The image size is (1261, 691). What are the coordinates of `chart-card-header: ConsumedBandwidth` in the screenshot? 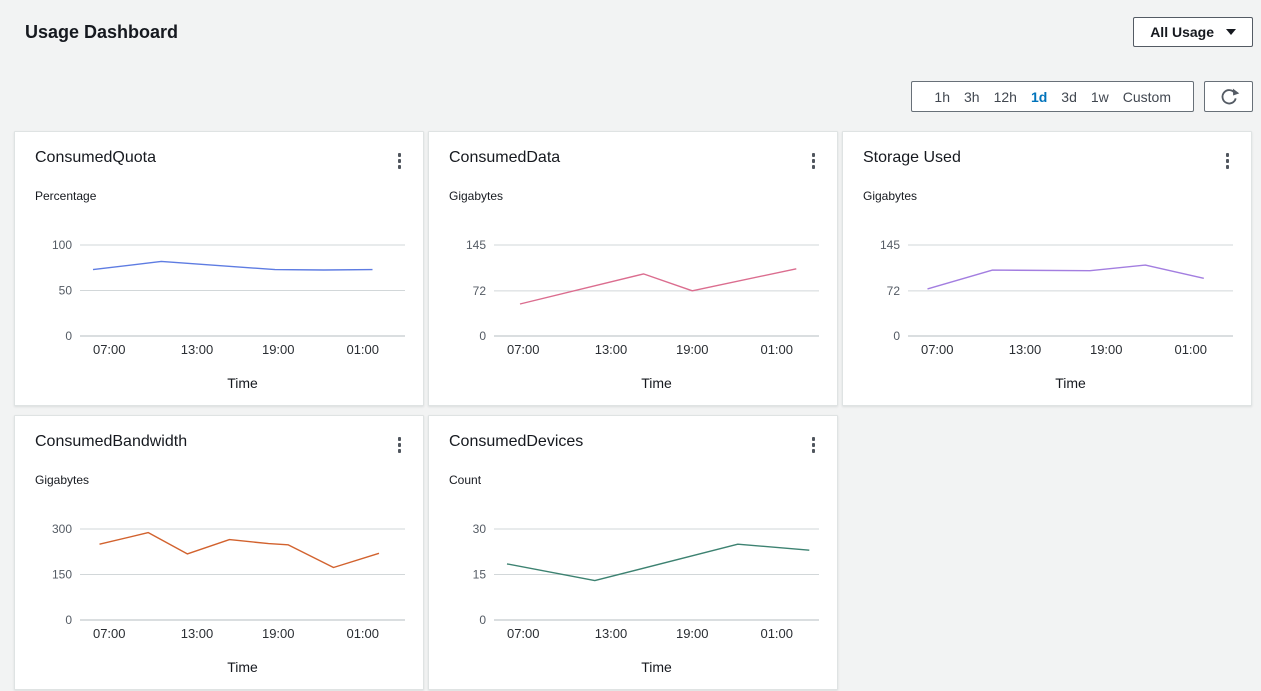 It's located at (219, 444).